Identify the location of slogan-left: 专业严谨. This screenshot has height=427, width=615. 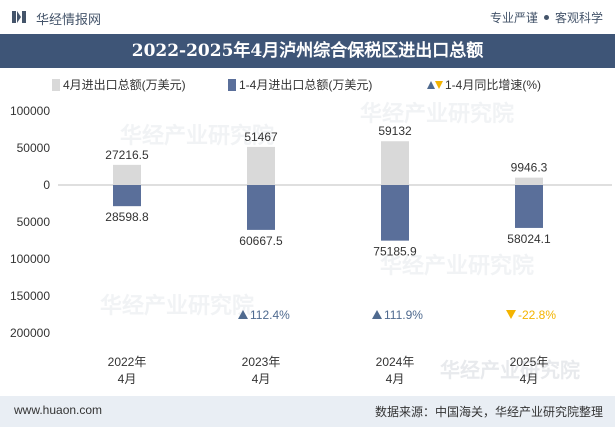
(513, 18).